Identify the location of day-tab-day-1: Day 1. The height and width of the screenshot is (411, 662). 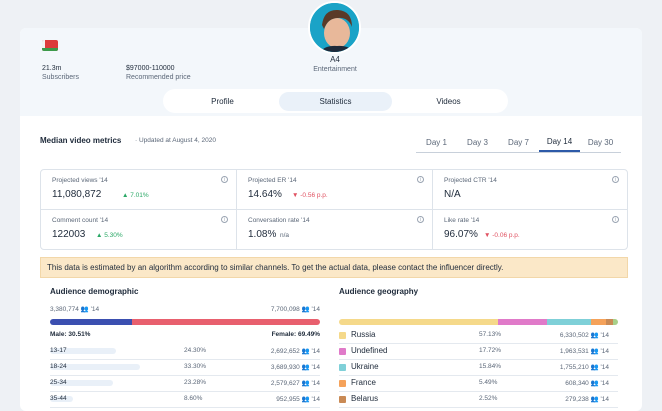
(436, 142).